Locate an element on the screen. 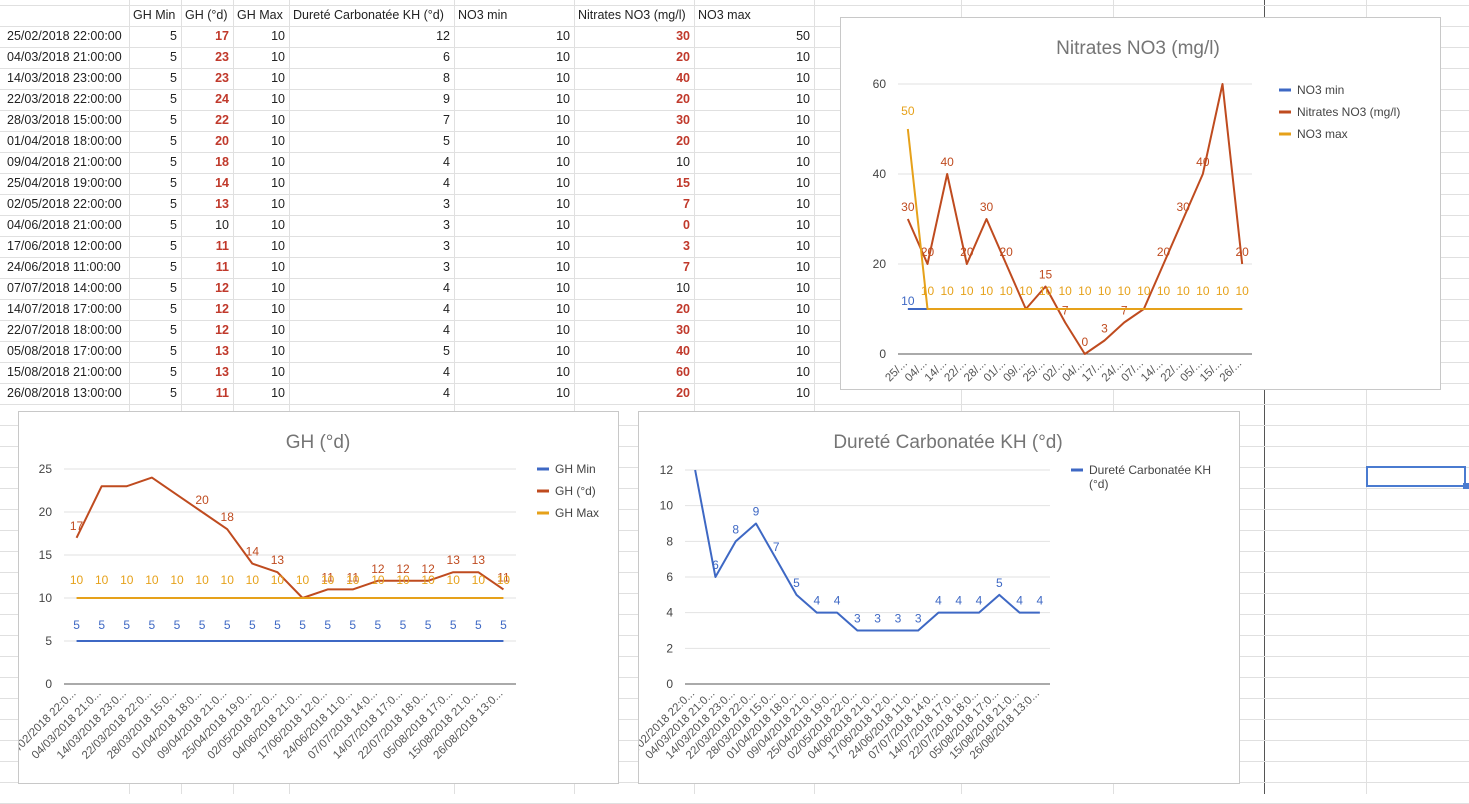  value-cell: 60 is located at coordinates (683, 372).